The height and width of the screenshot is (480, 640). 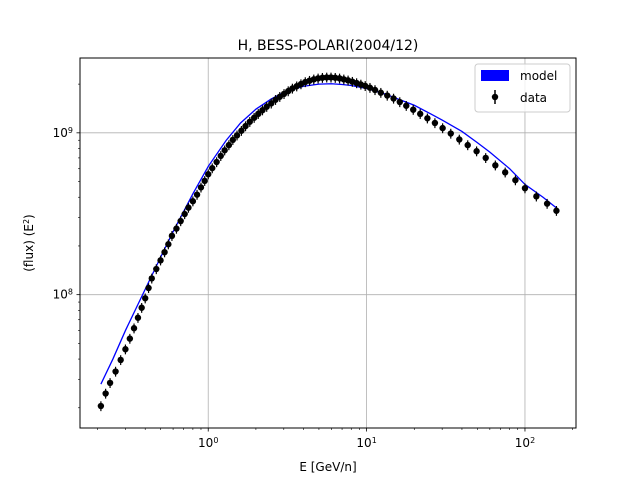 What do you see at coordinates (70, 291) in the screenshot?
I see `y-tick-label-exponent: 8` at bounding box center [70, 291].